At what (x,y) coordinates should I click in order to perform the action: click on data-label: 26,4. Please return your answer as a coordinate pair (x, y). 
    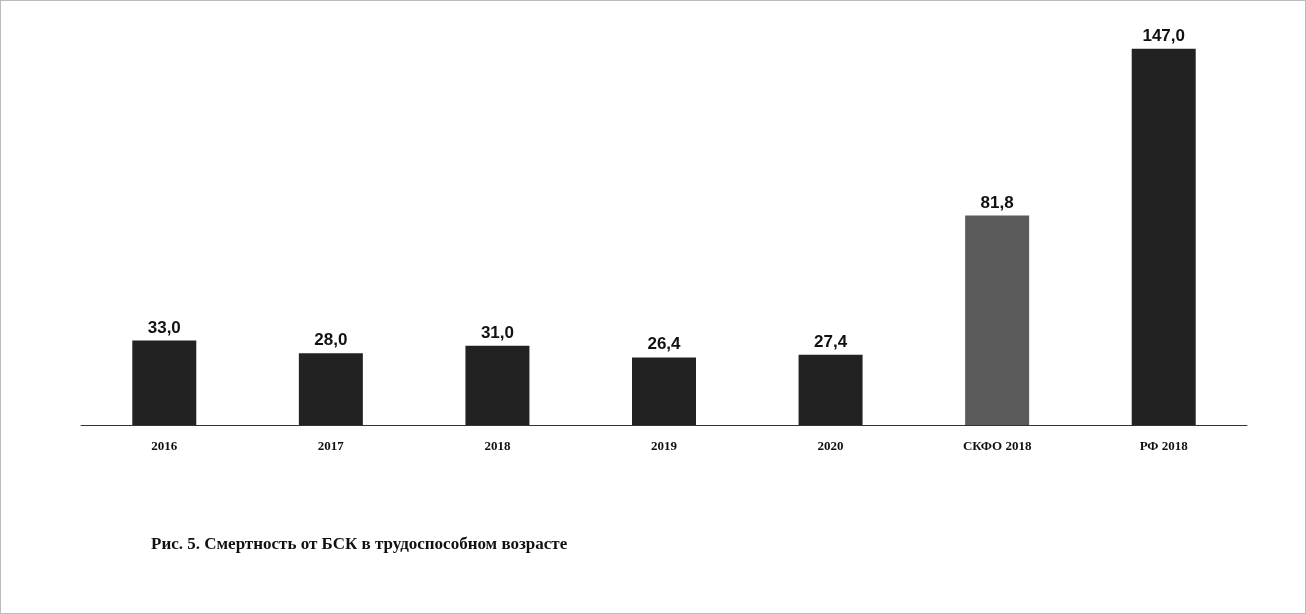
    Looking at the image, I should click on (664, 344).